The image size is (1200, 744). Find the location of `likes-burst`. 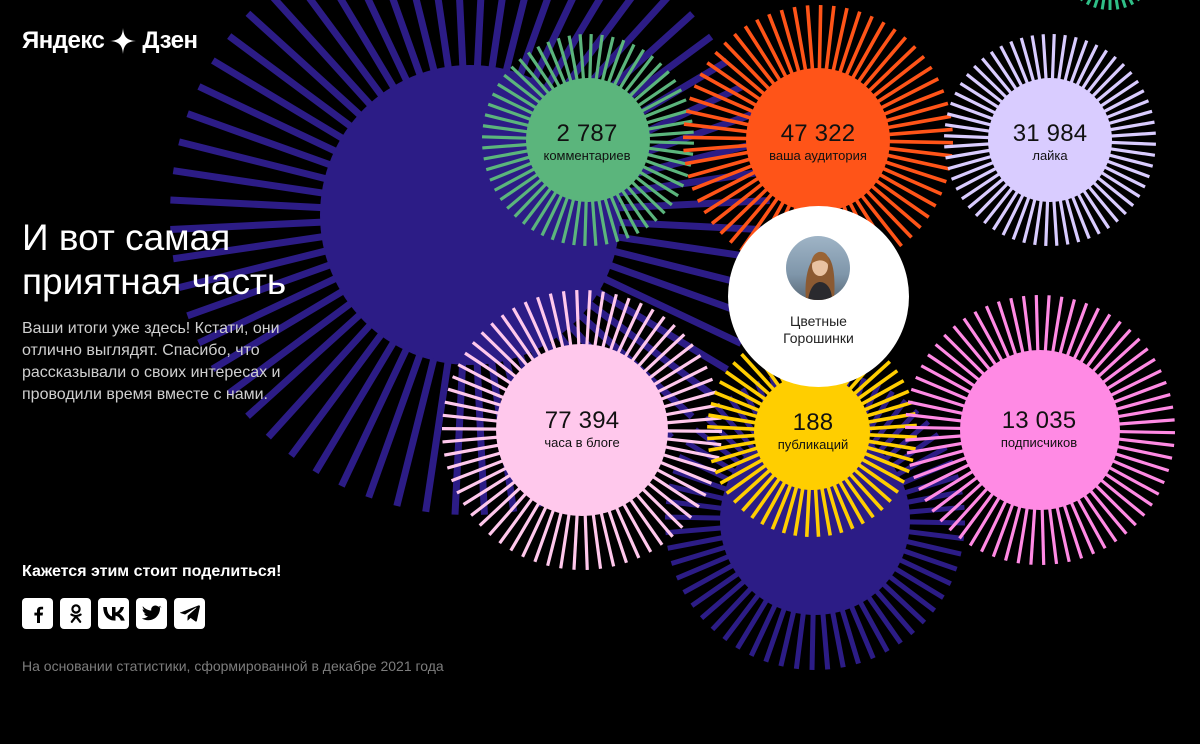

likes-burst is located at coordinates (1050, 140).